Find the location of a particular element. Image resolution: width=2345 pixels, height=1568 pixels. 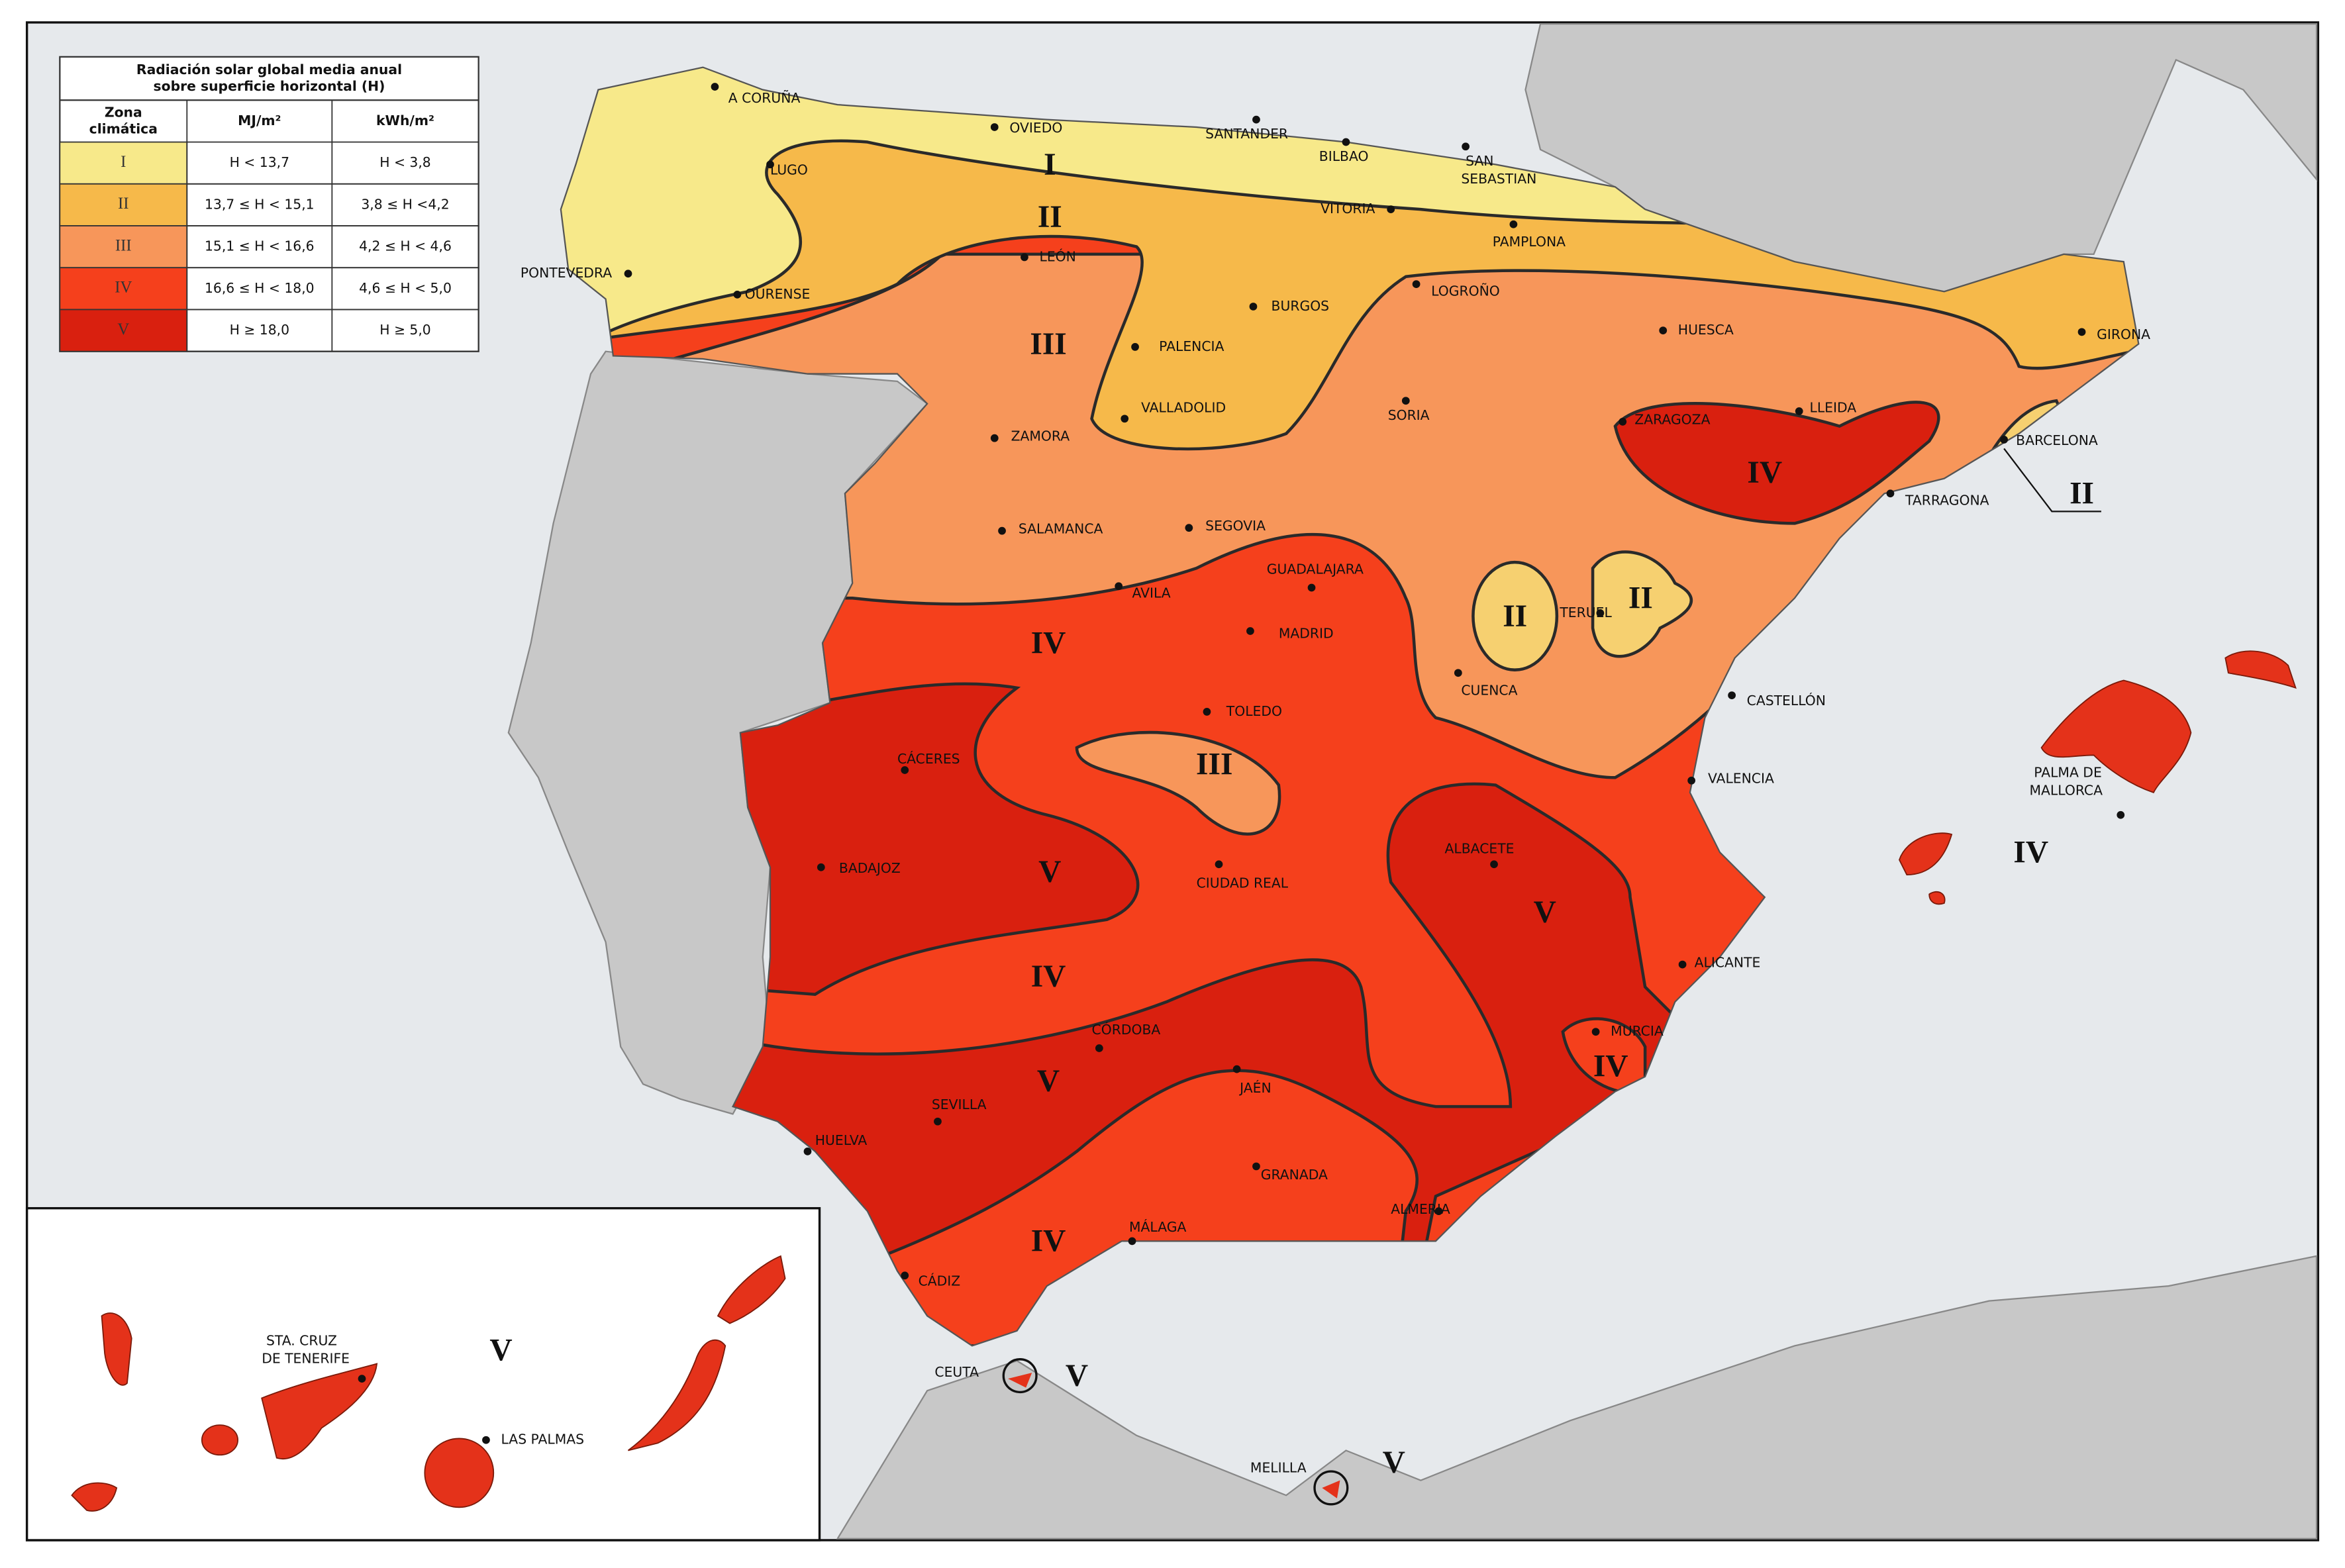

city-label: GUADALAJARA is located at coordinates (1315, 569).